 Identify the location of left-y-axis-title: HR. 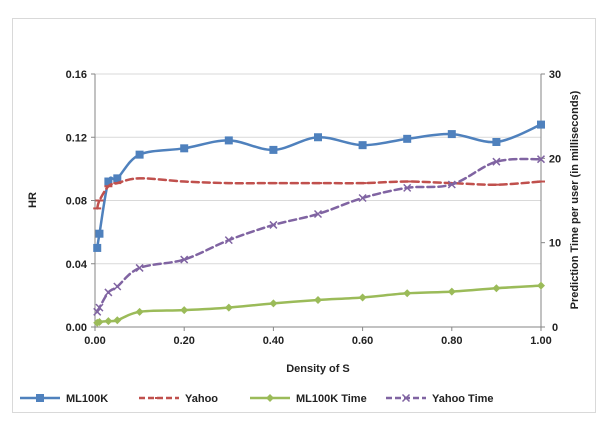
(33, 200).